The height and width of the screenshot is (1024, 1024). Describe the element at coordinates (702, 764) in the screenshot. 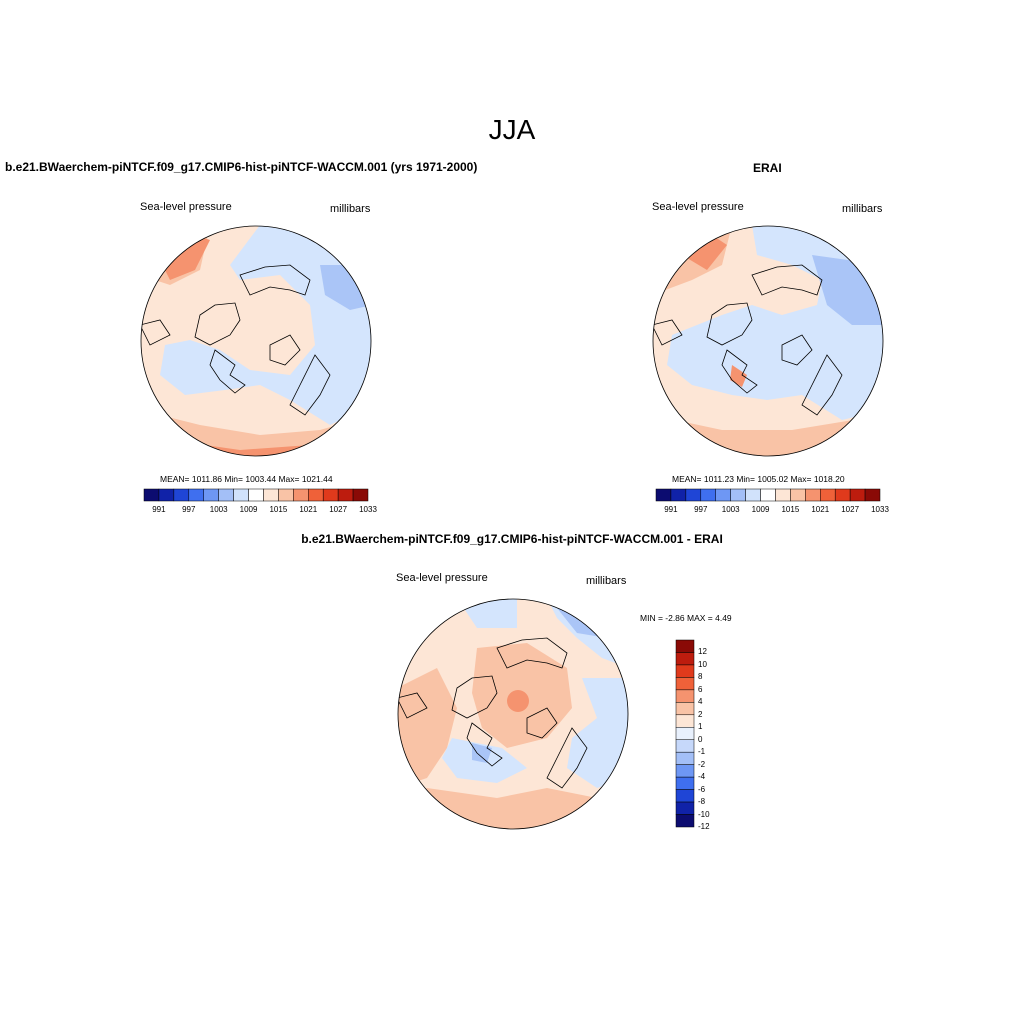

I see `colorbar-tick-label: -2` at that location.